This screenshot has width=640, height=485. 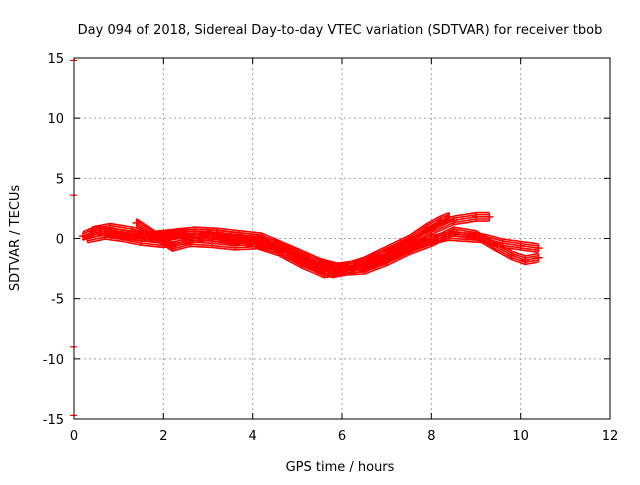 What do you see at coordinates (57, 300) in the screenshot?
I see `y-tick-label: -5` at bounding box center [57, 300].